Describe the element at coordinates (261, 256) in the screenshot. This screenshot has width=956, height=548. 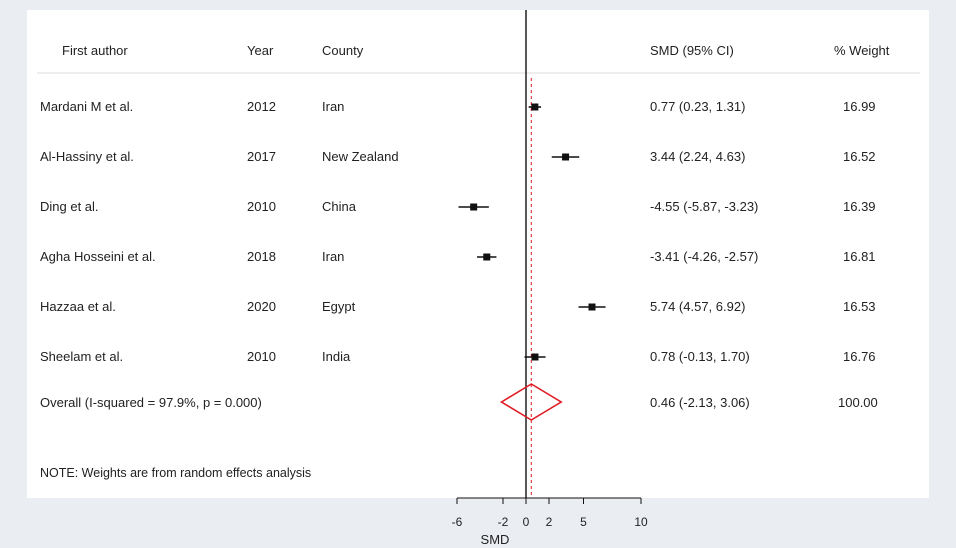
I see `study-year: 2018` at that location.